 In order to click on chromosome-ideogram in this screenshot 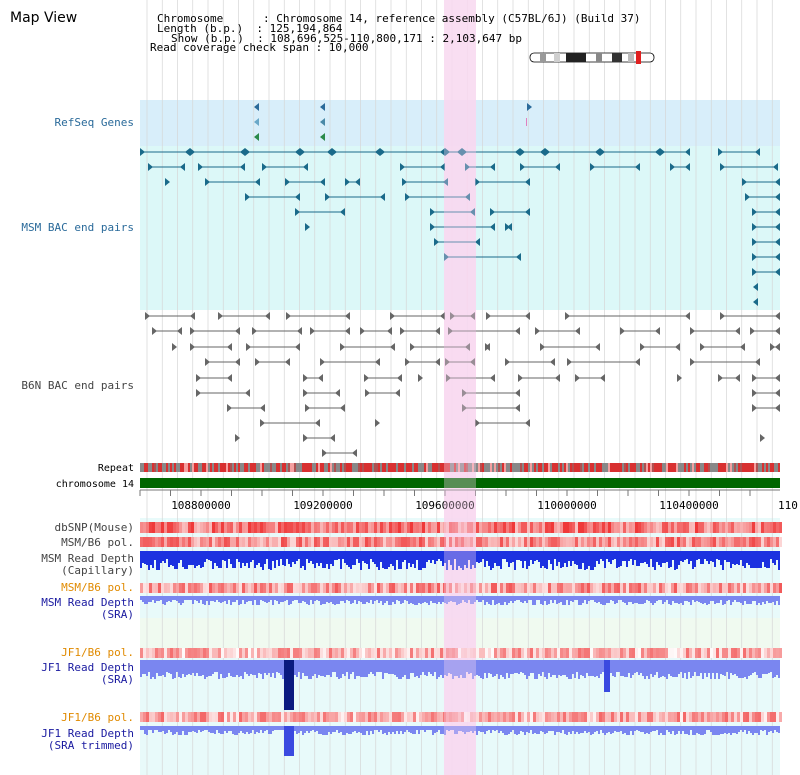, I will do `click(592, 57)`.